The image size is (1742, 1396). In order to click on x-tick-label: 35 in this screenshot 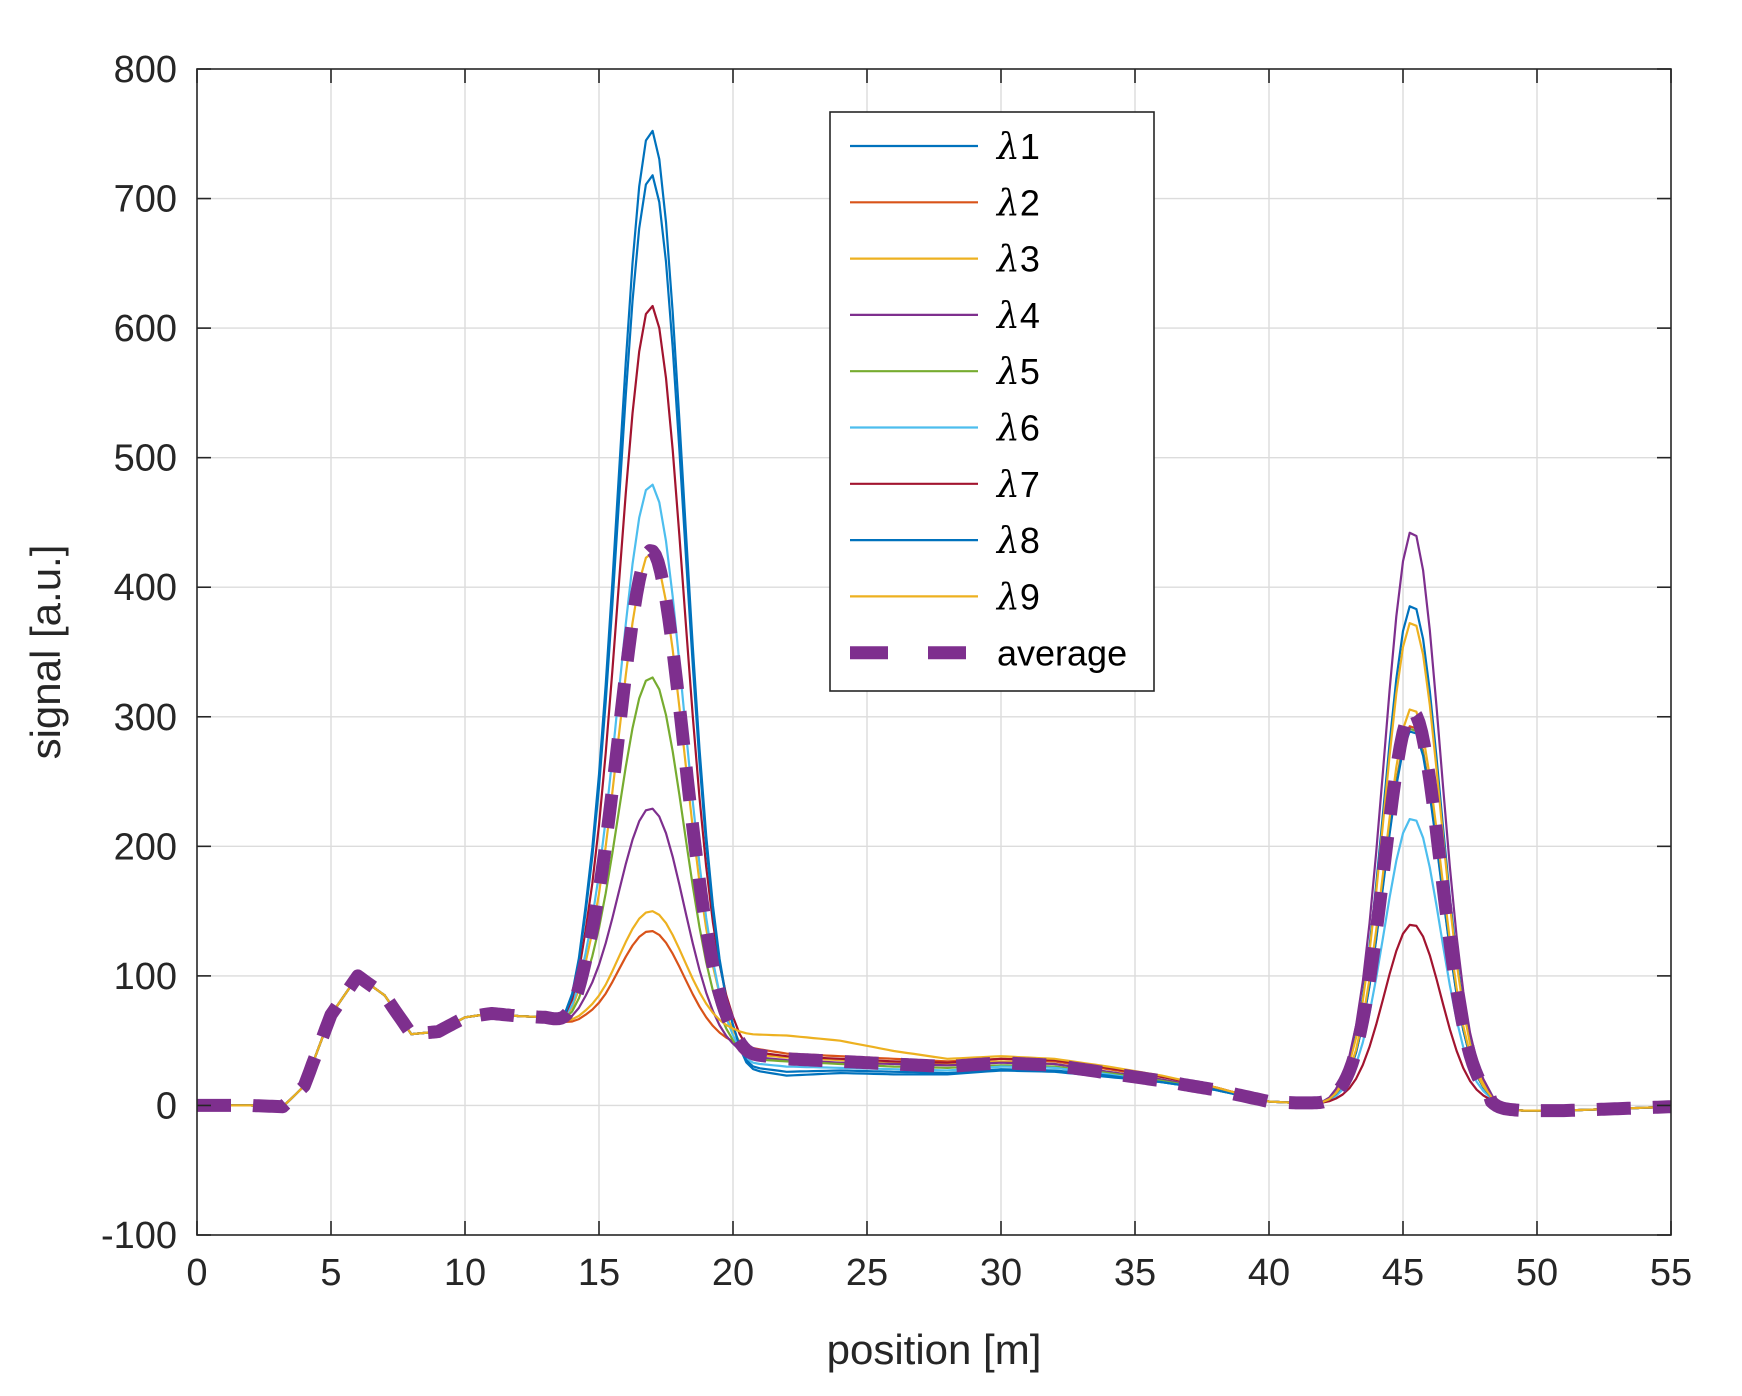, I will do `click(1135, 1273)`.